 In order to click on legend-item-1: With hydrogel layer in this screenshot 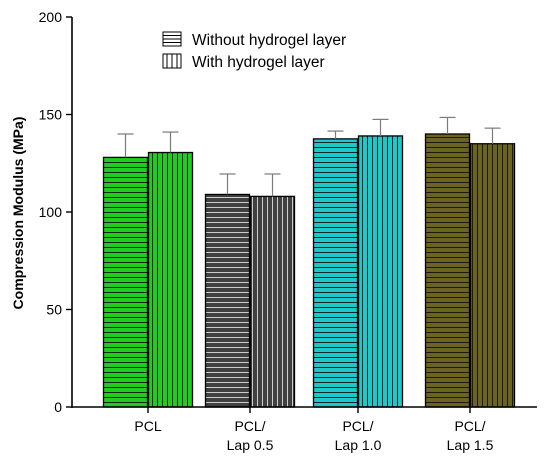, I will do `click(243, 62)`.